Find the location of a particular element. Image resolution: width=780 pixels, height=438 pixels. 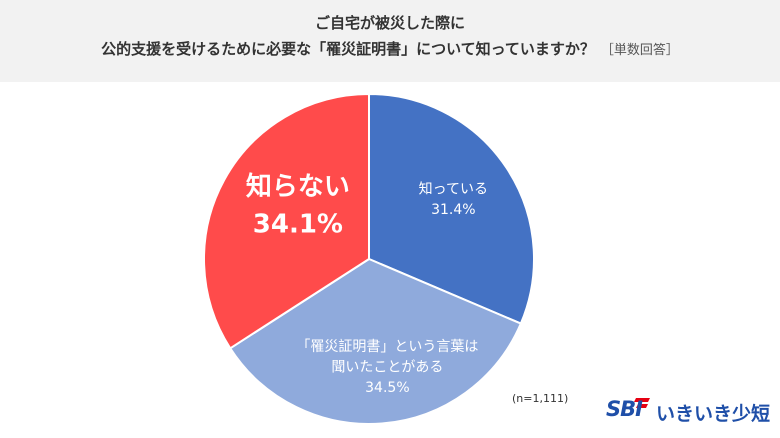

slice-label-1-line-1: 知っている is located at coordinates (453, 189).